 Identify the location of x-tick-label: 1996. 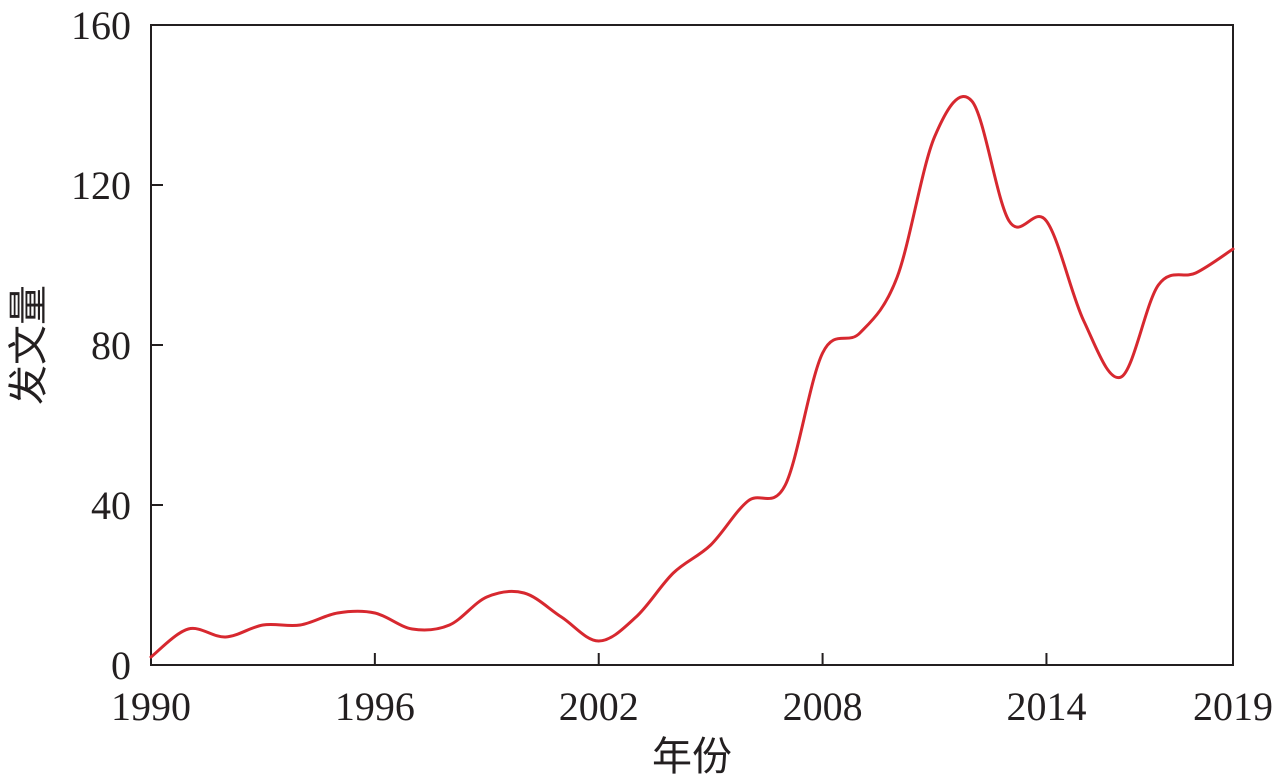
(375, 706).